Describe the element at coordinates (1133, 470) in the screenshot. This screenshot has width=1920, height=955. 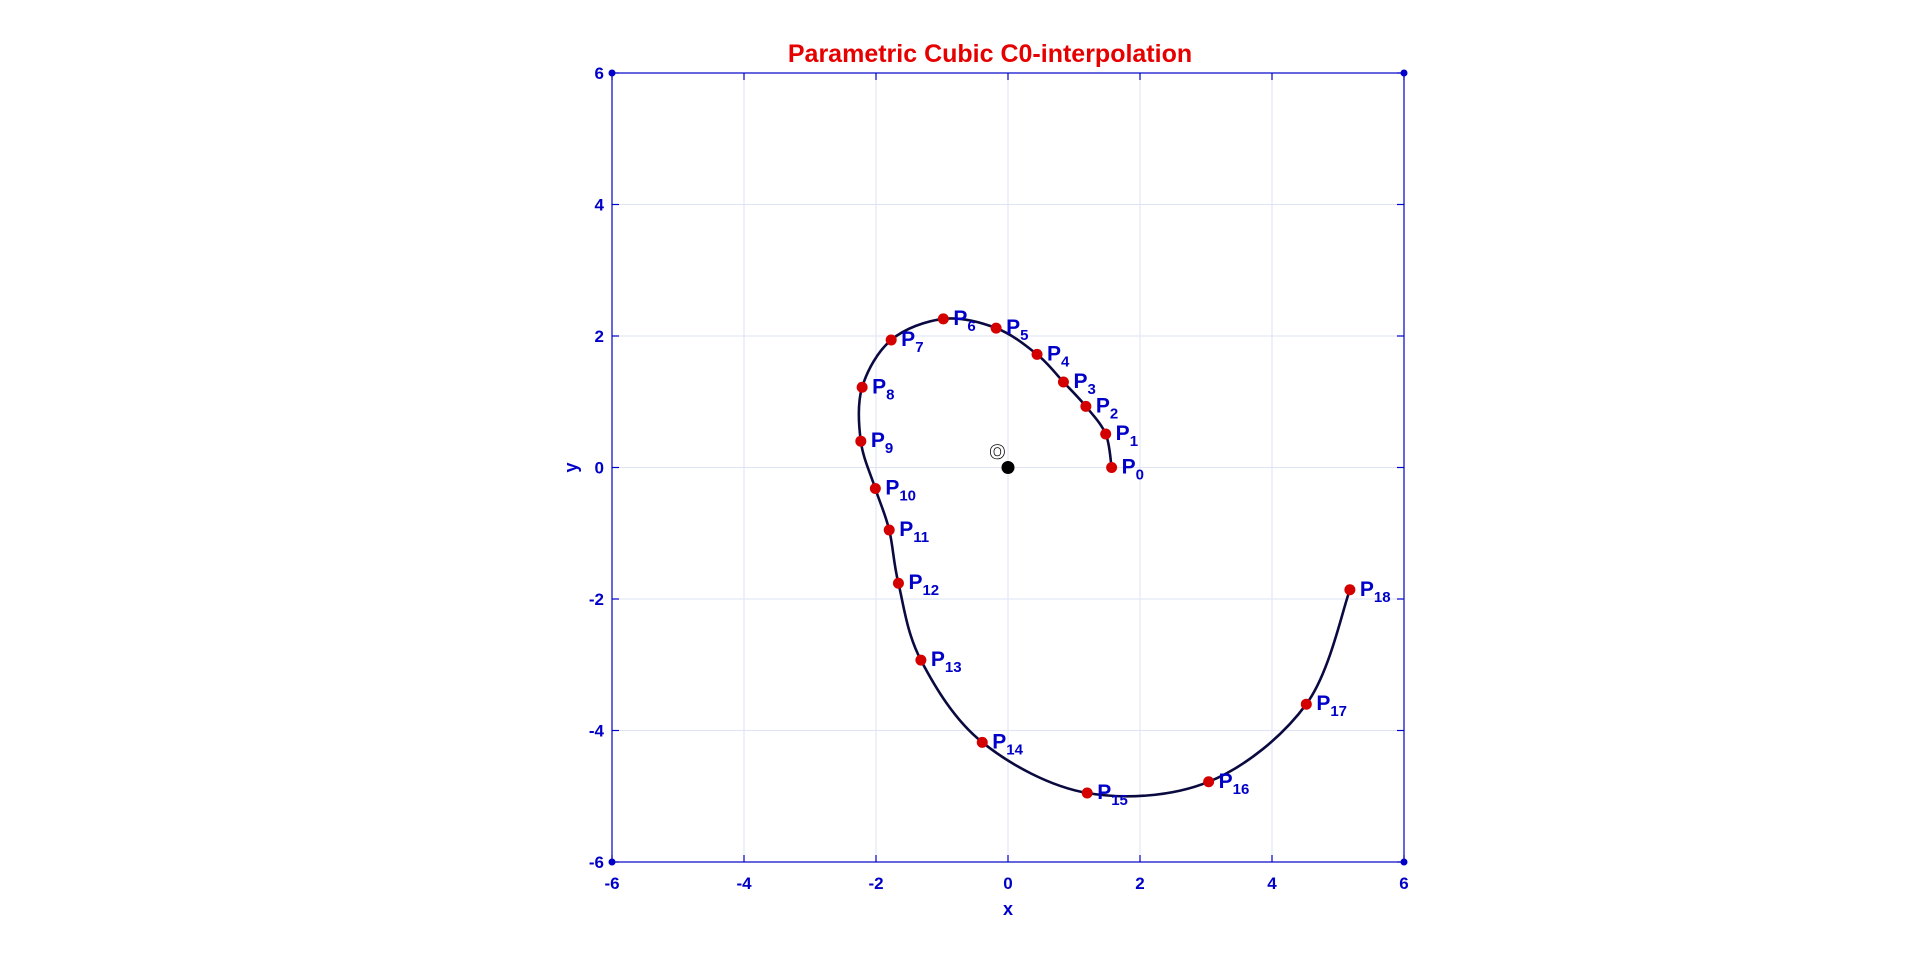
I see `control-point-label: P0` at that location.